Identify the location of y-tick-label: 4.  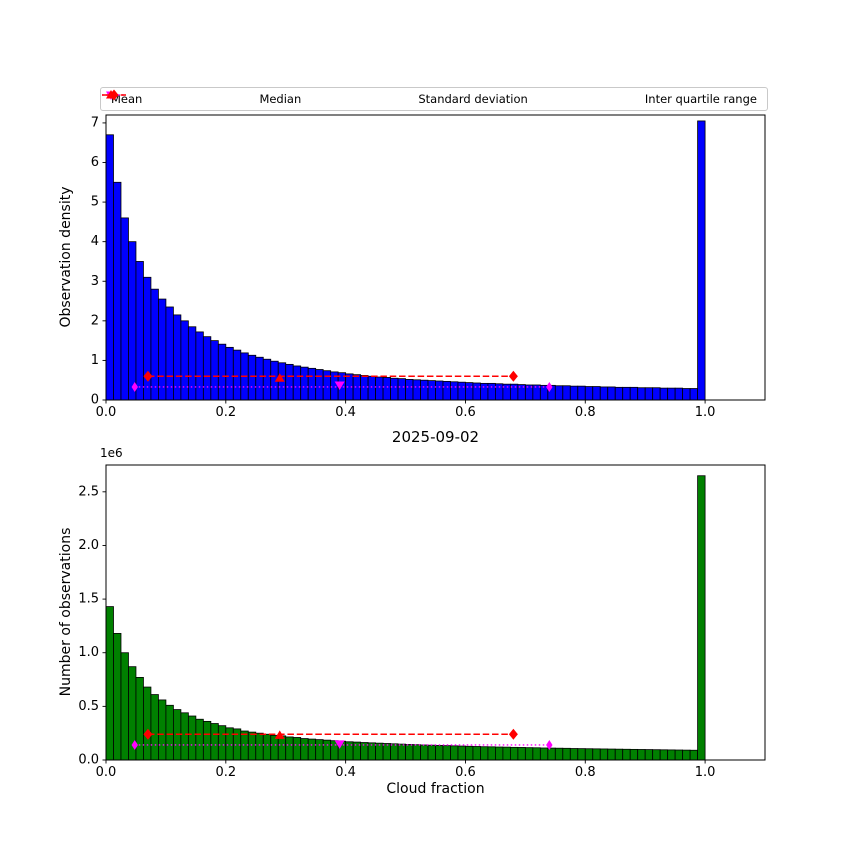
(95, 241).